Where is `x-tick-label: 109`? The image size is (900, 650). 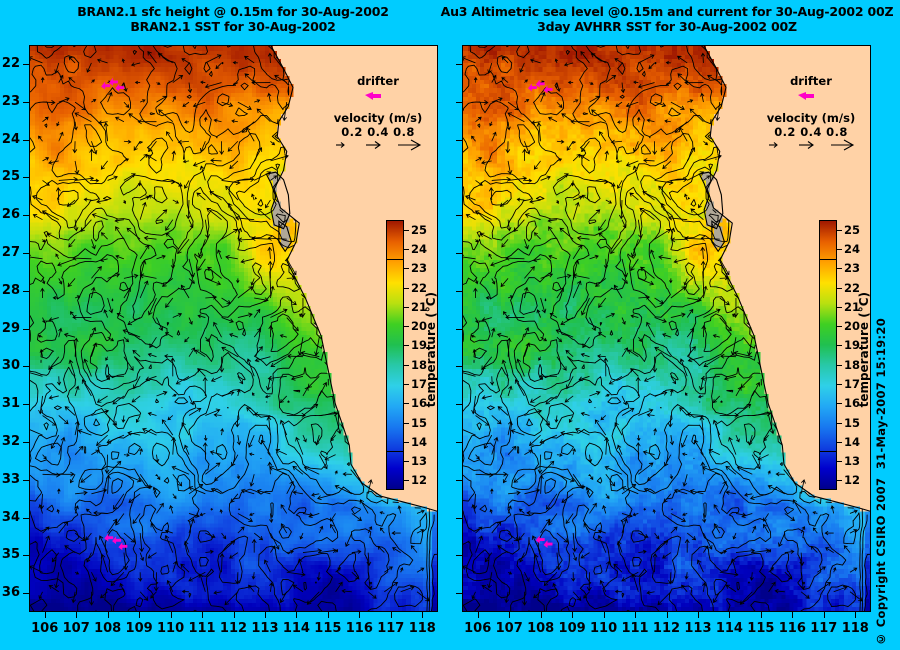
x-tick-label: 109 is located at coordinates (572, 628).